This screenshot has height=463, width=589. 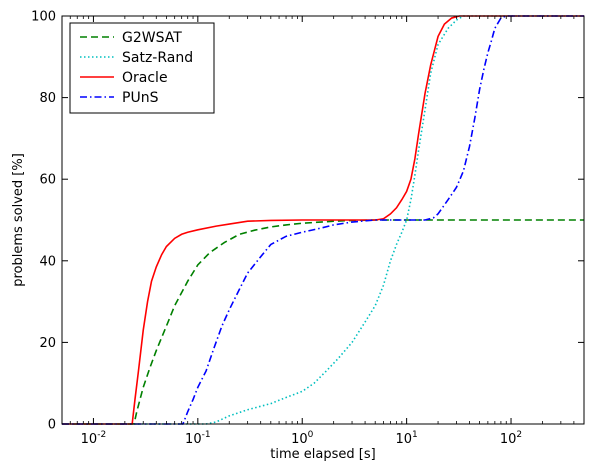 I want to click on legend-box, so click(x=142, y=68).